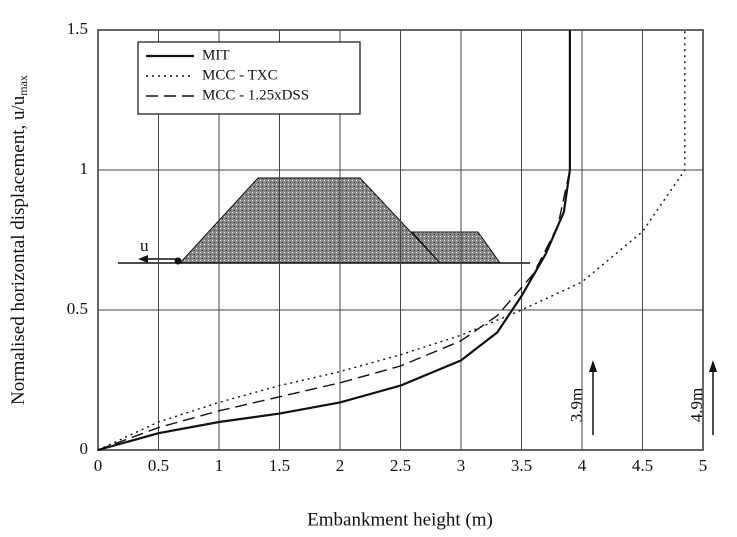 The image size is (737, 537). What do you see at coordinates (461, 465) in the screenshot?
I see `x-tick-label: 3` at bounding box center [461, 465].